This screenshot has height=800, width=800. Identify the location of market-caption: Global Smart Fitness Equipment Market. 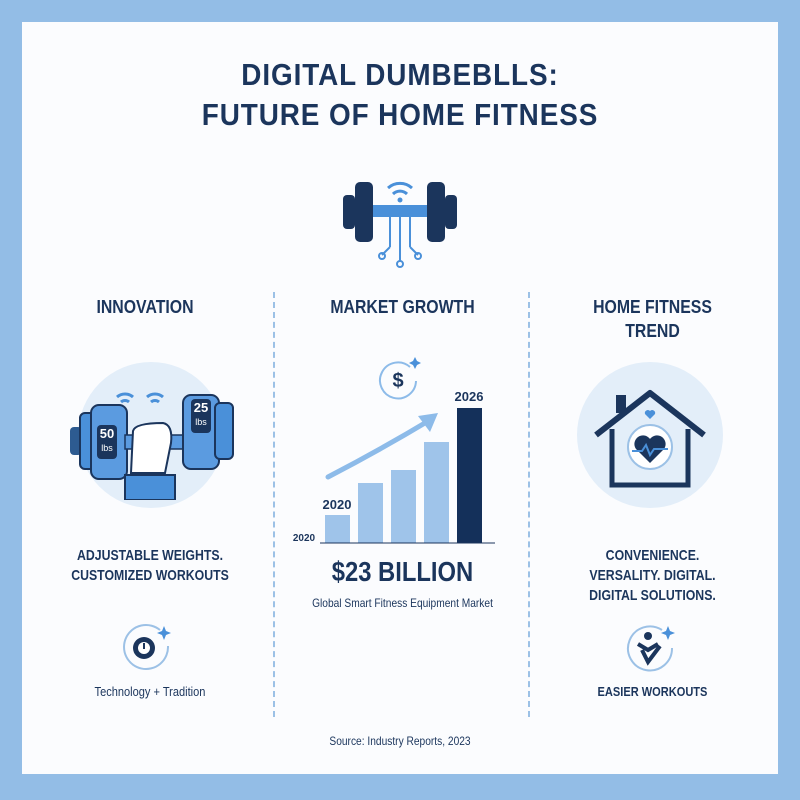
(402, 603).